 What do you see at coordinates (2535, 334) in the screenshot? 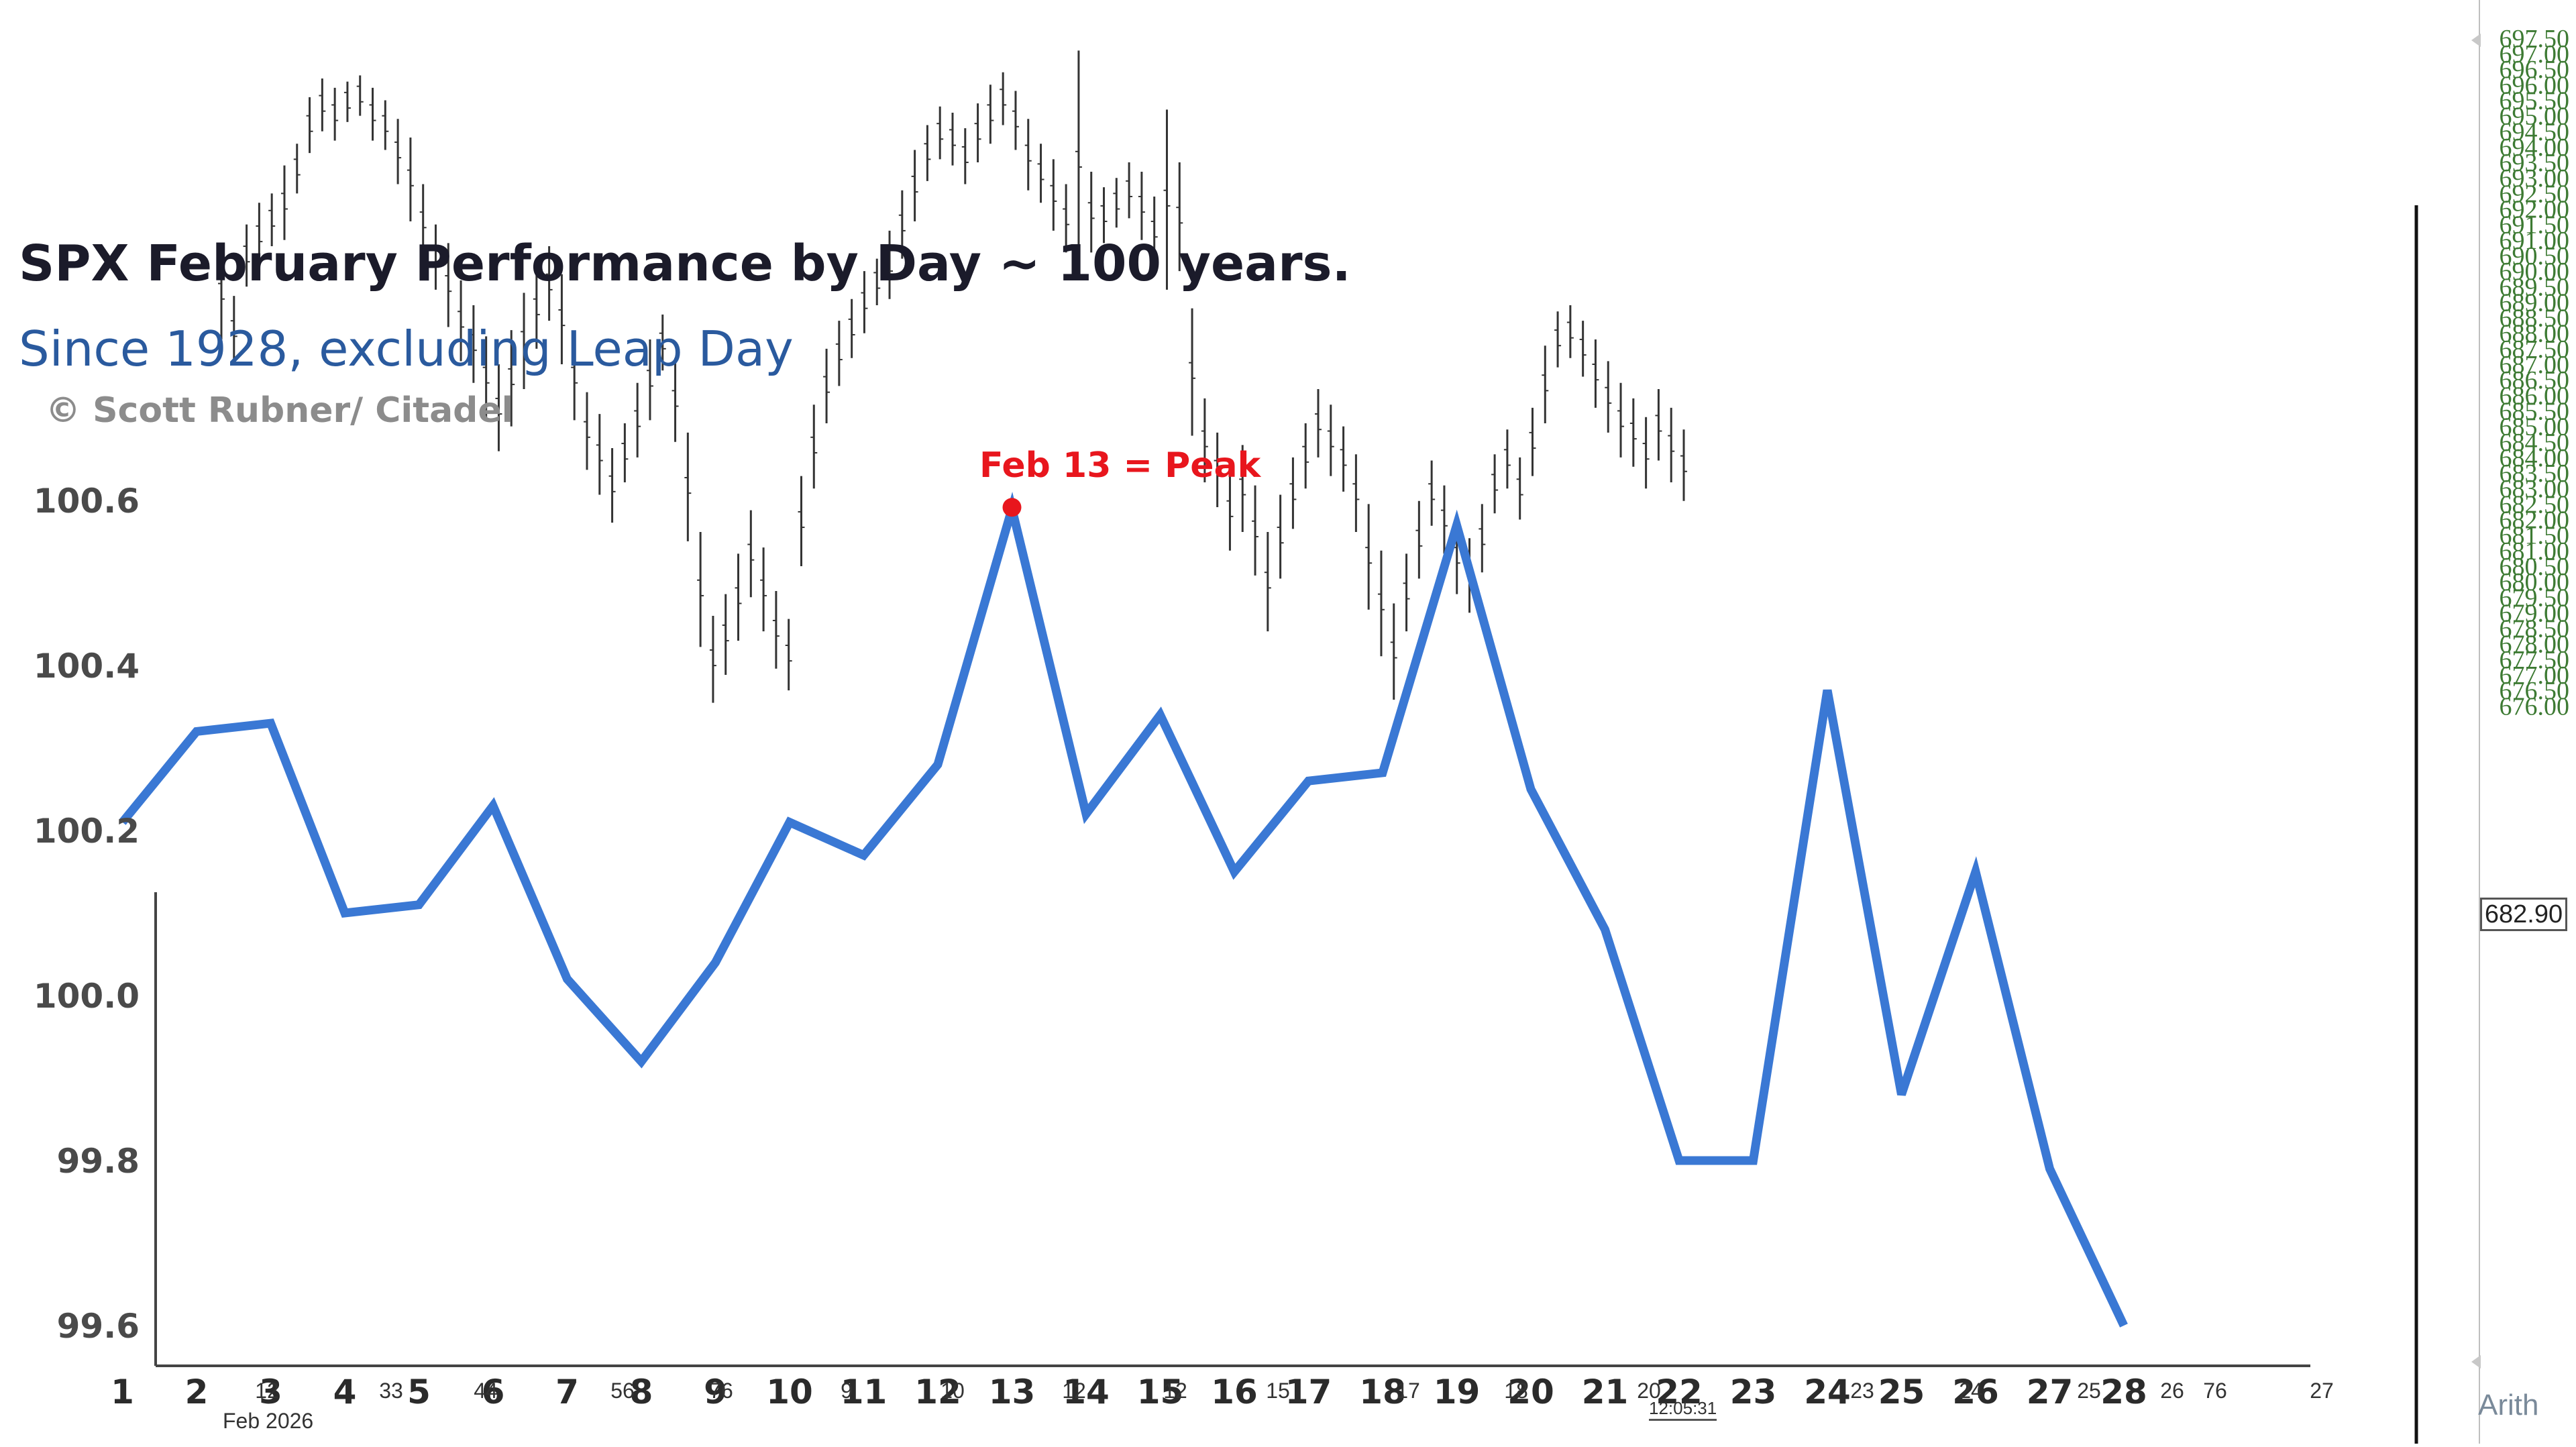
I see `price-axis-tick-label: 688.00` at bounding box center [2535, 334].